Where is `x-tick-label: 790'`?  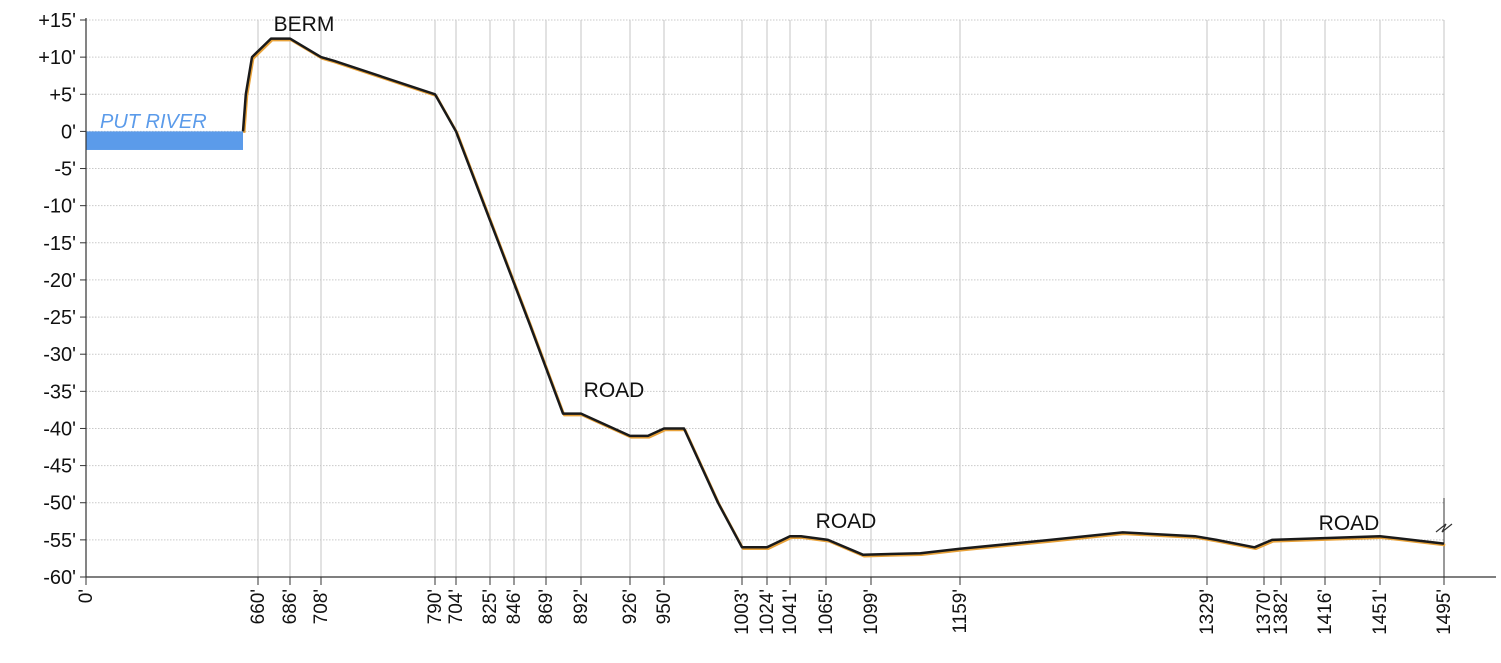 x-tick-label: 790' is located at coordinates (435, 606).